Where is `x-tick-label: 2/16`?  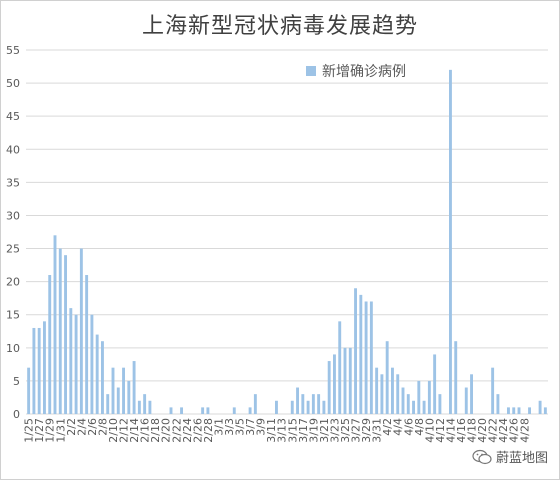 x-tick-label: 2/16 is located at coordinates (145, 430).